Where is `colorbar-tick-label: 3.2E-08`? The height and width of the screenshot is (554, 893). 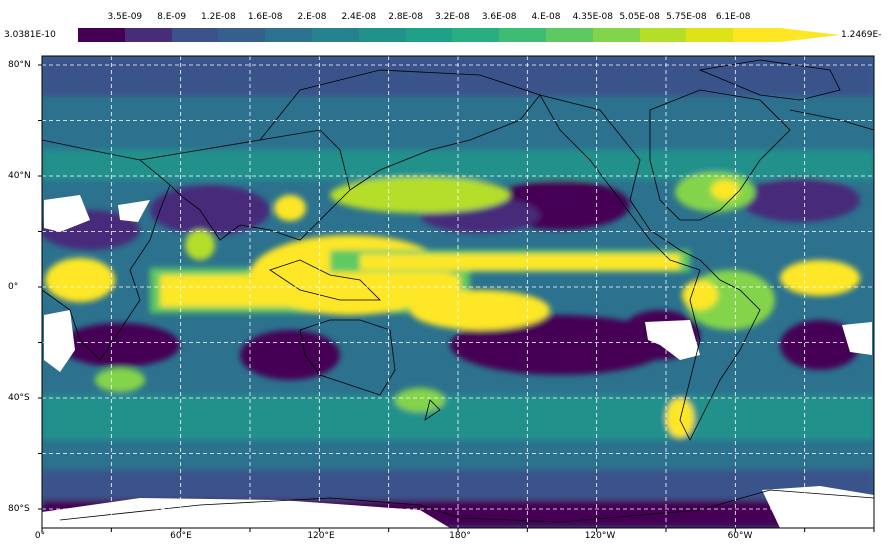
colorbar-tick-label: 3.2E-08 is located at coordinates (452, 17).